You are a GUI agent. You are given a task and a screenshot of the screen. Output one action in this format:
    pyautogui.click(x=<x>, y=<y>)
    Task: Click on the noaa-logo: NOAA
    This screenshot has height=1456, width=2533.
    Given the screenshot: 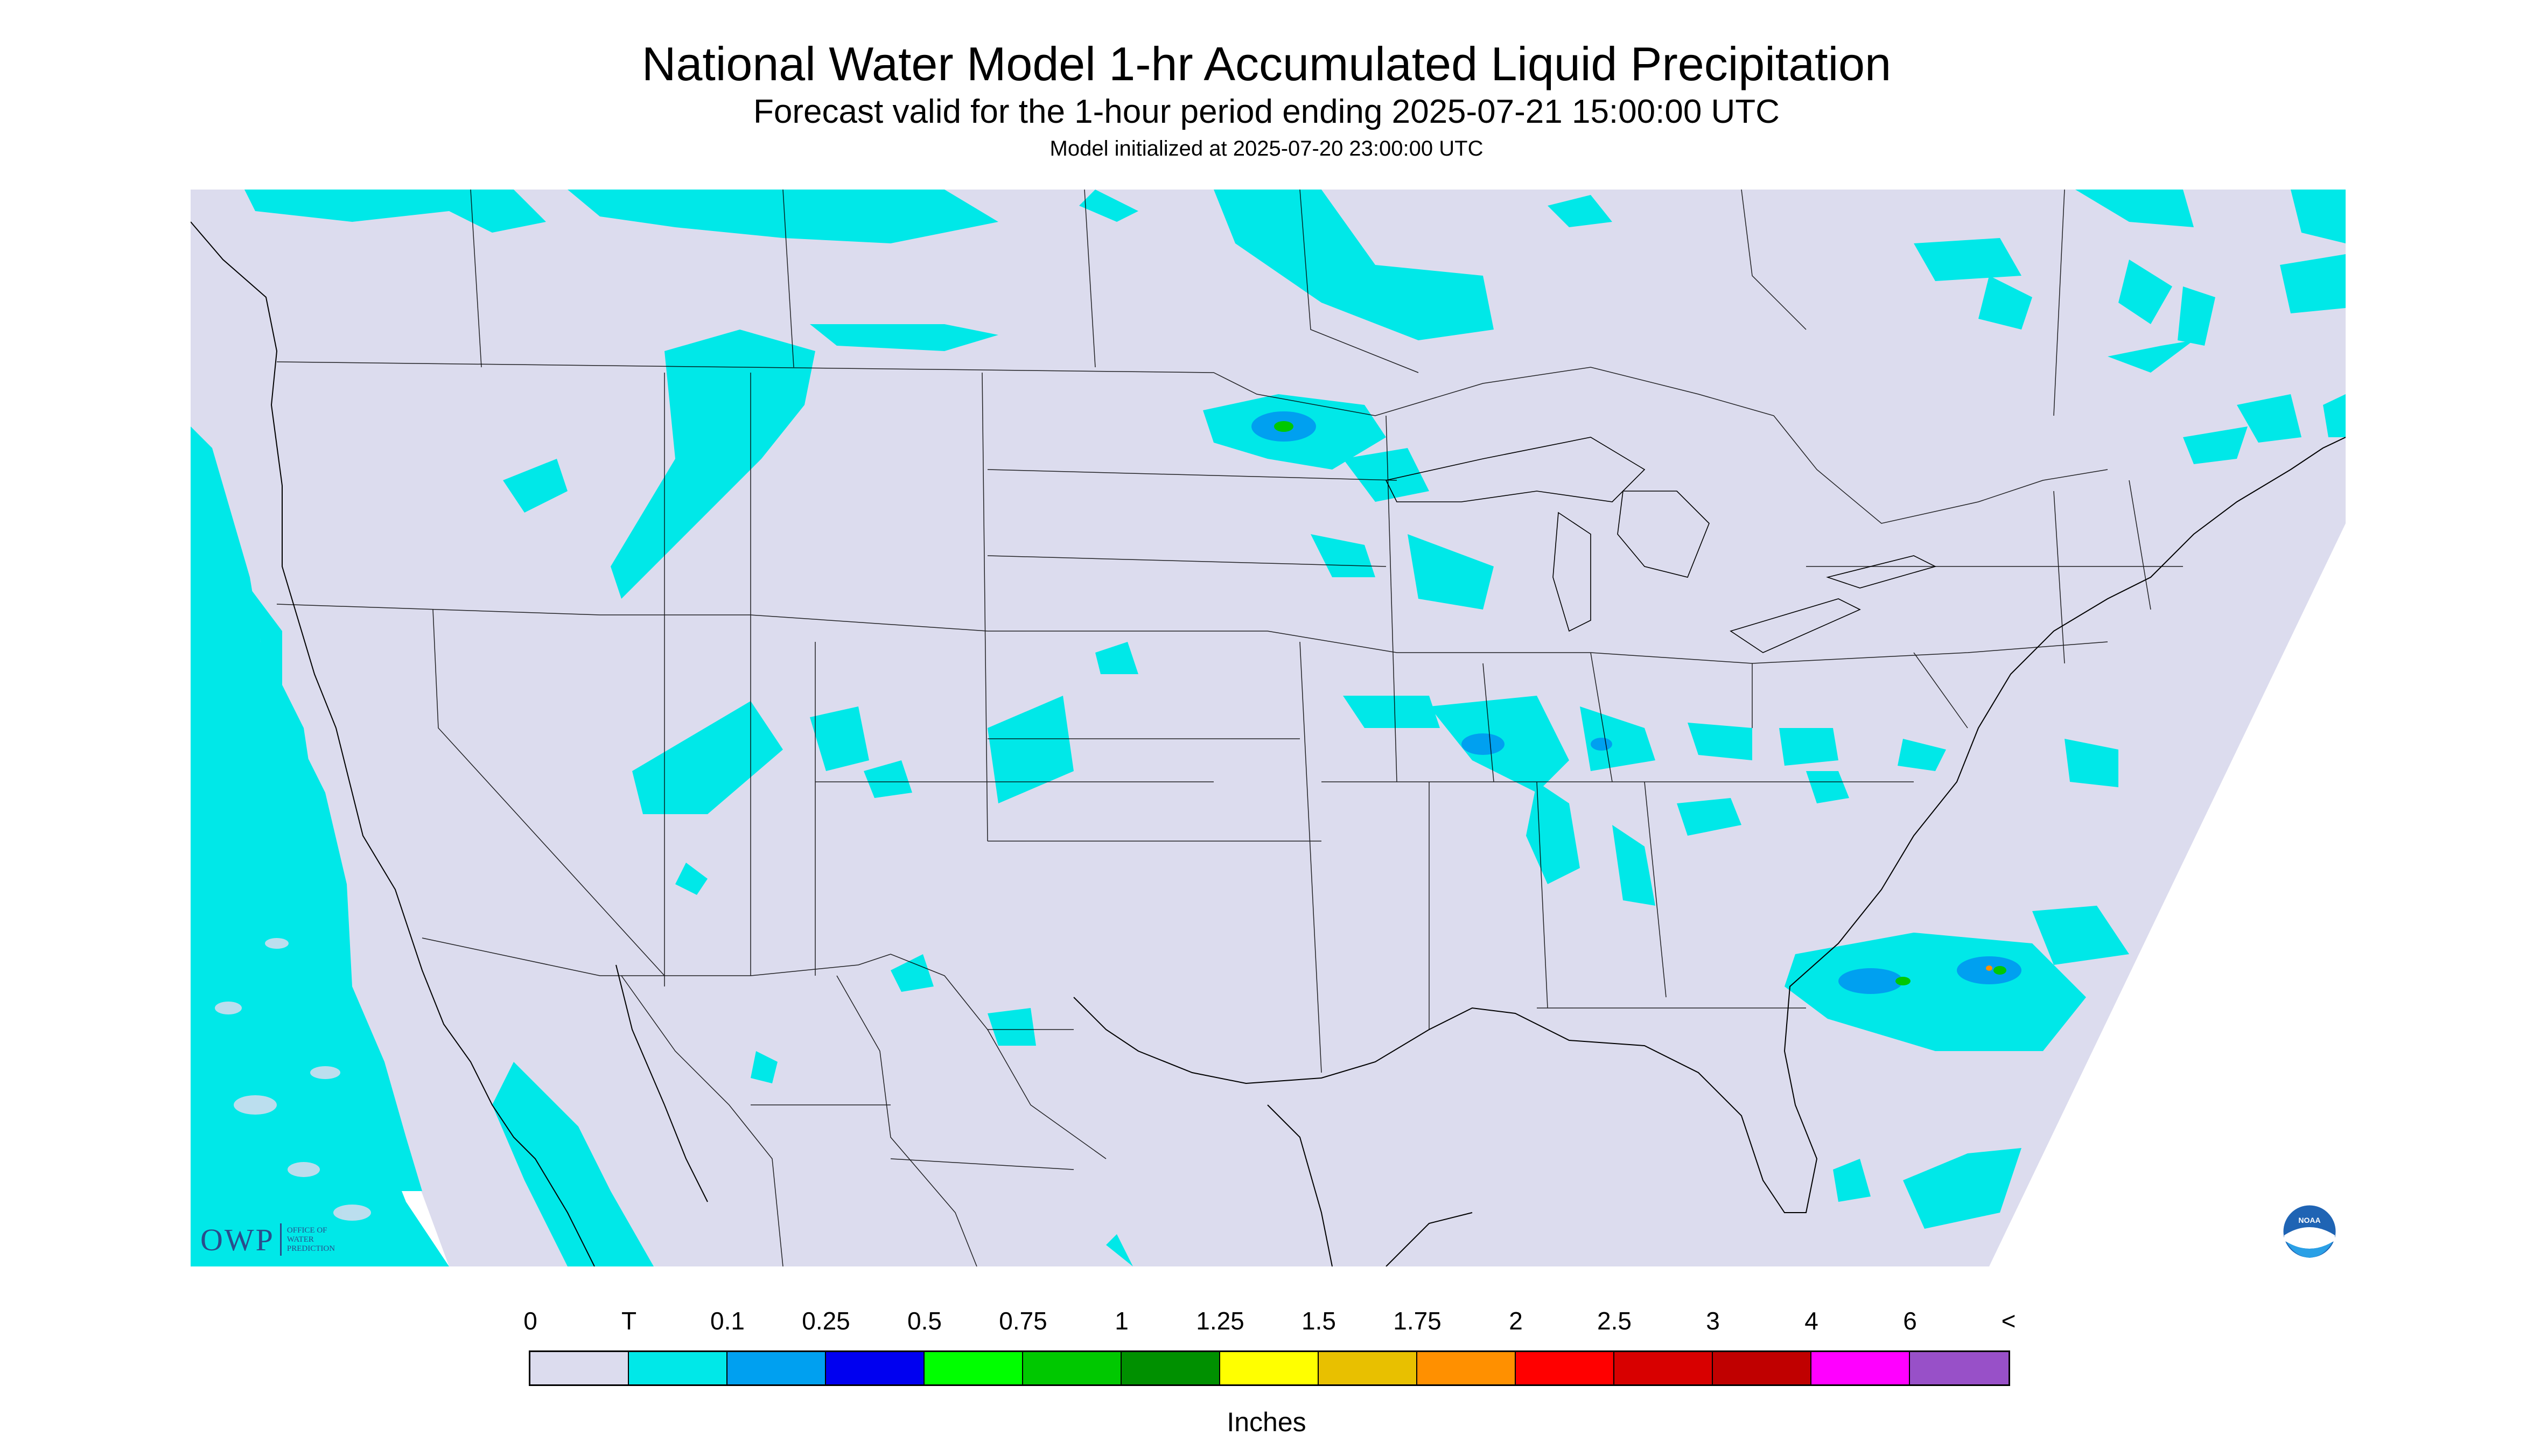 What is the action you would take?
    pyautogui.click(x=2309, y=1231)
    